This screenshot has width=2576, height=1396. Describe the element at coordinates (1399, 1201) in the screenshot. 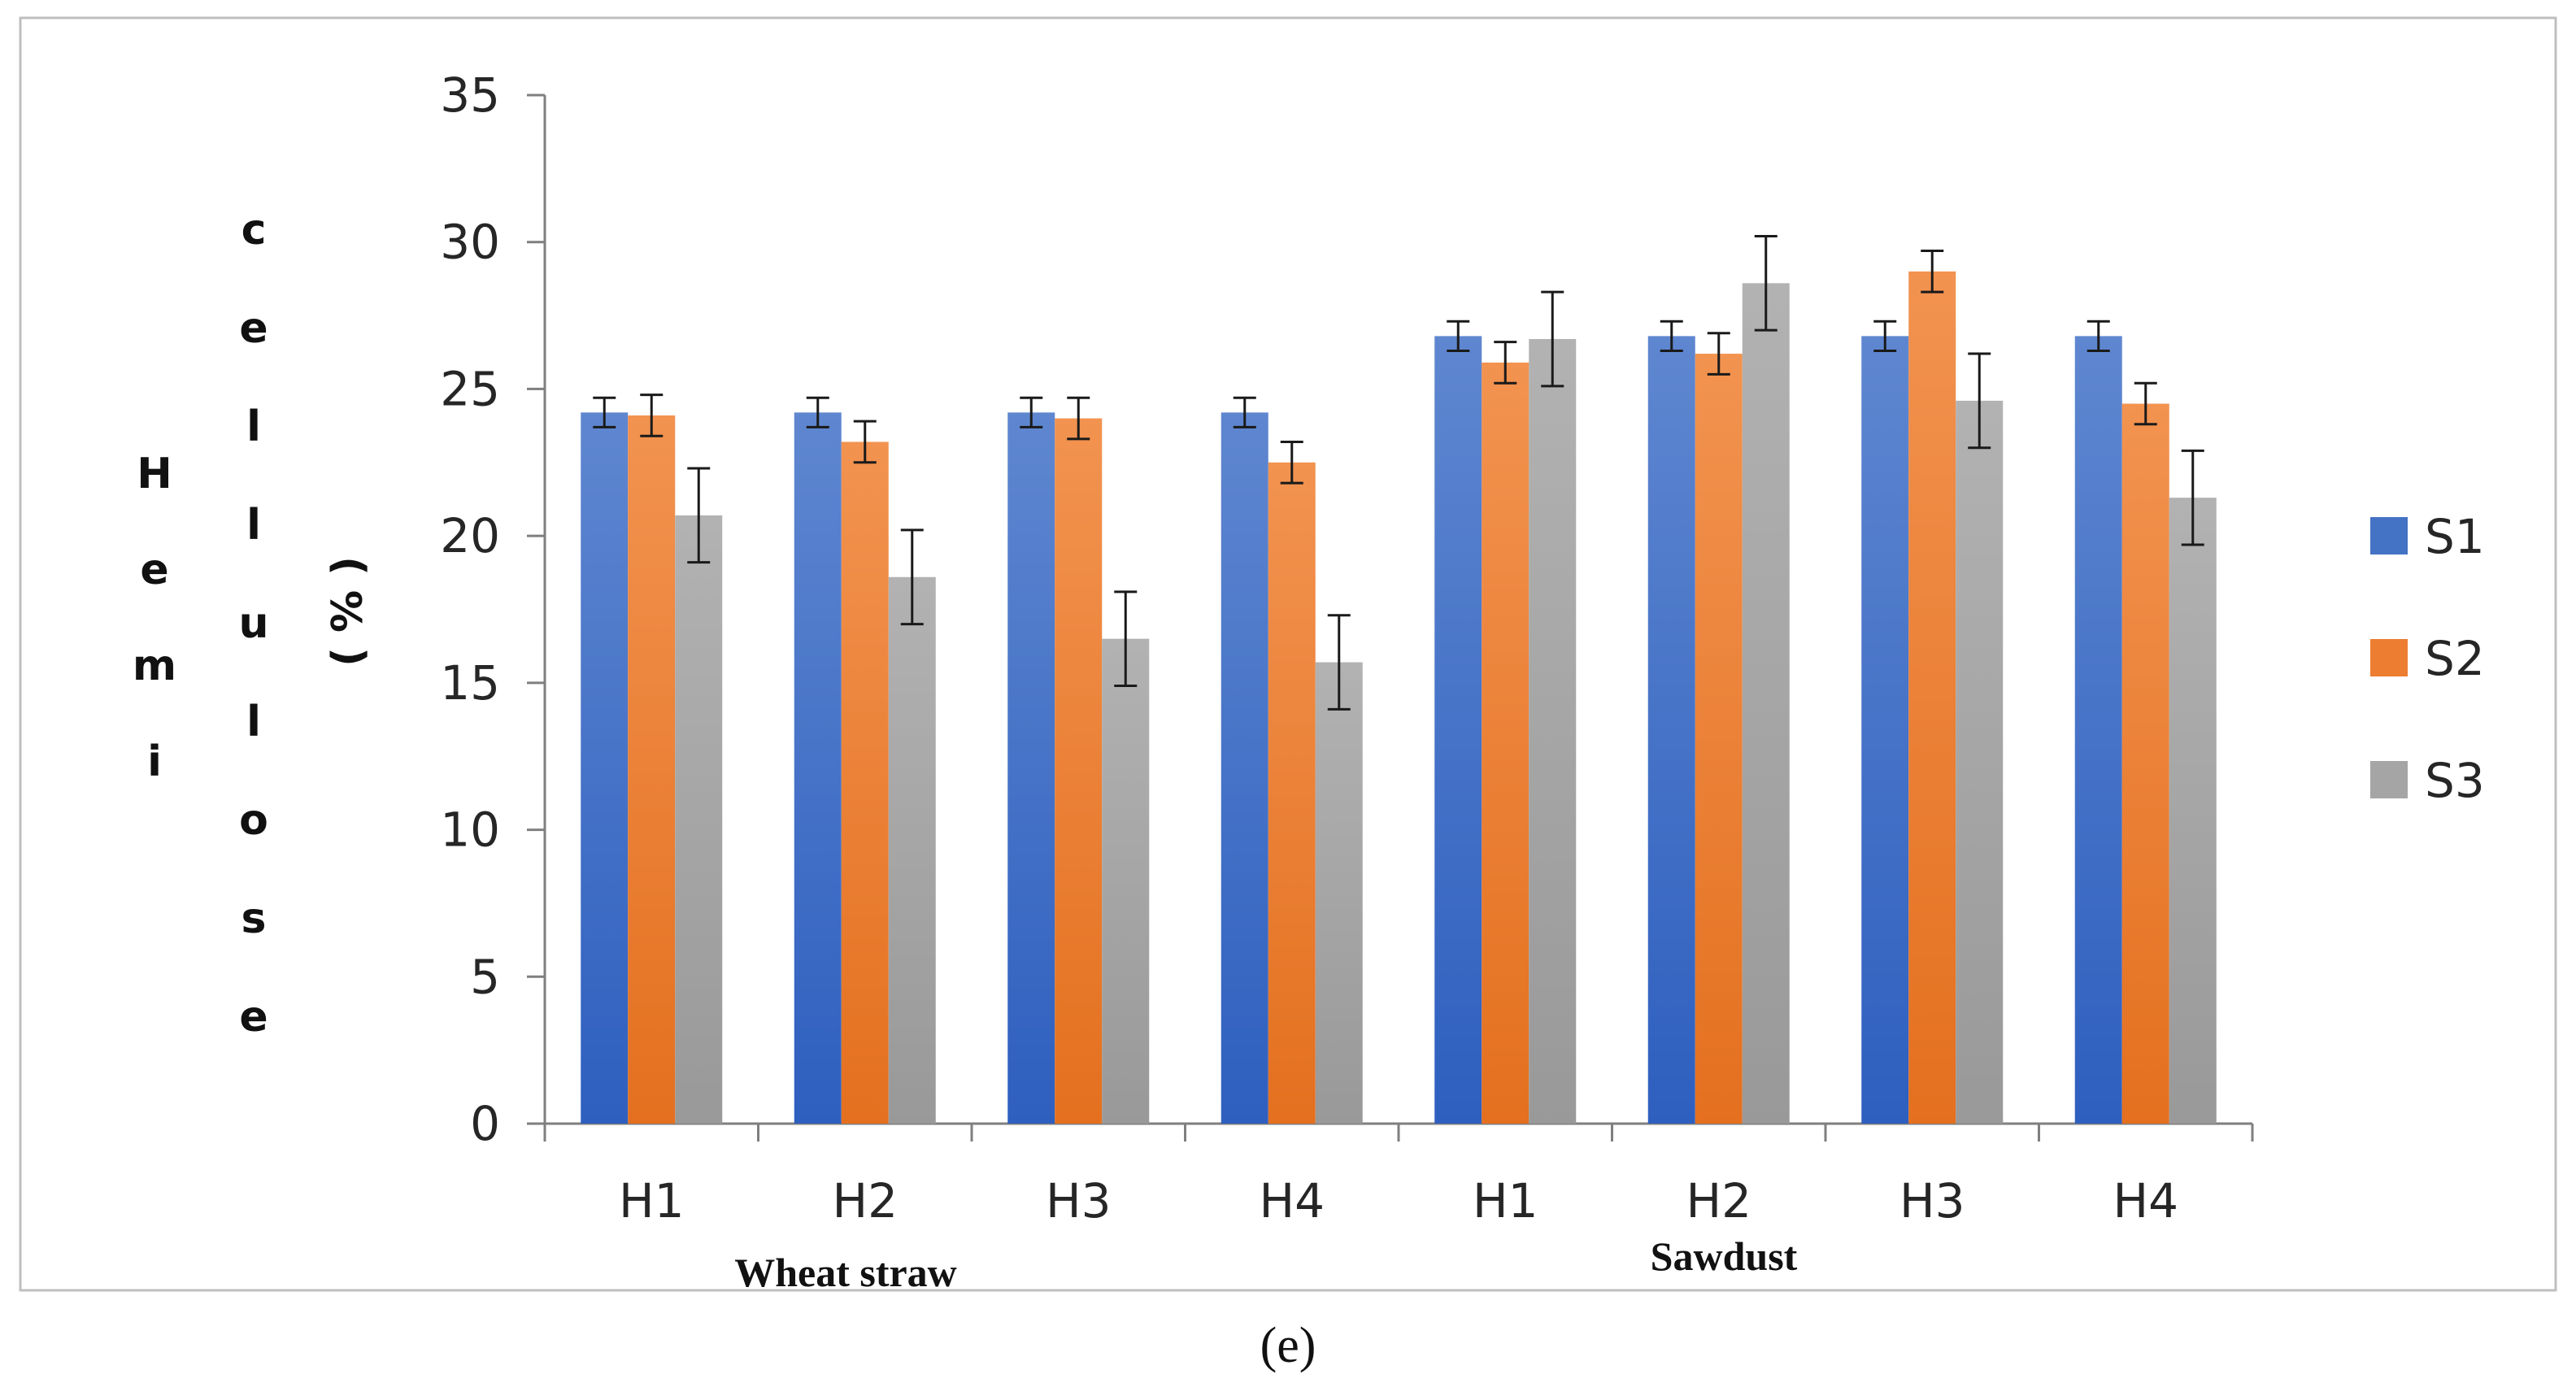

I see `x-labels: H1 H2 H3 H4 H1 H2 H3 H4` at that location.